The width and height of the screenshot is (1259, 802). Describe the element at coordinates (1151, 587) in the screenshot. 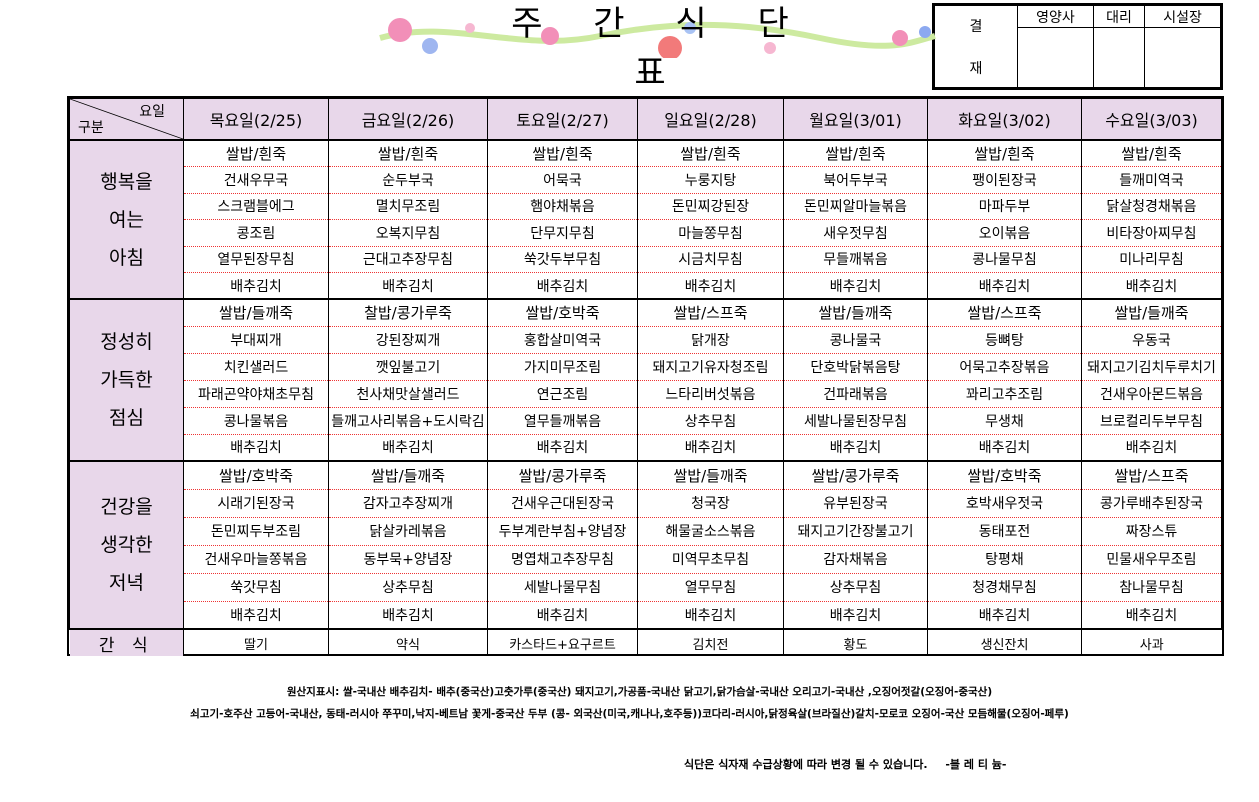

I see `dinner-menu-item: 참나물무침` at that location.